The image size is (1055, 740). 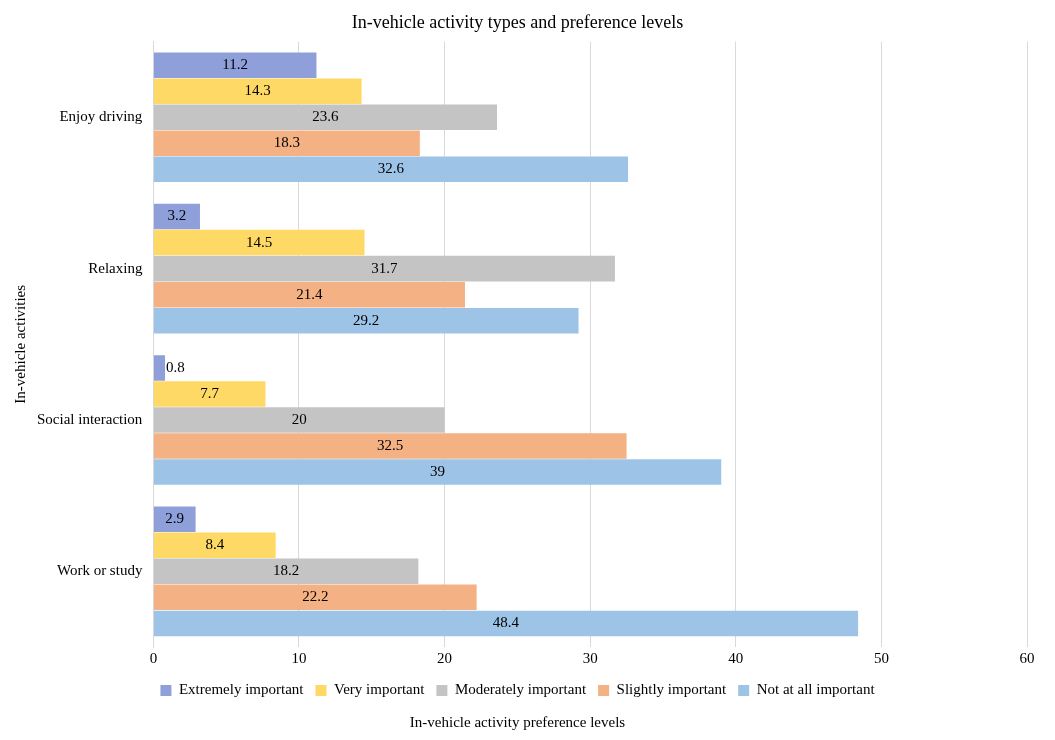 I want to click on data-label: 14.5, so click(x=259, y=241).